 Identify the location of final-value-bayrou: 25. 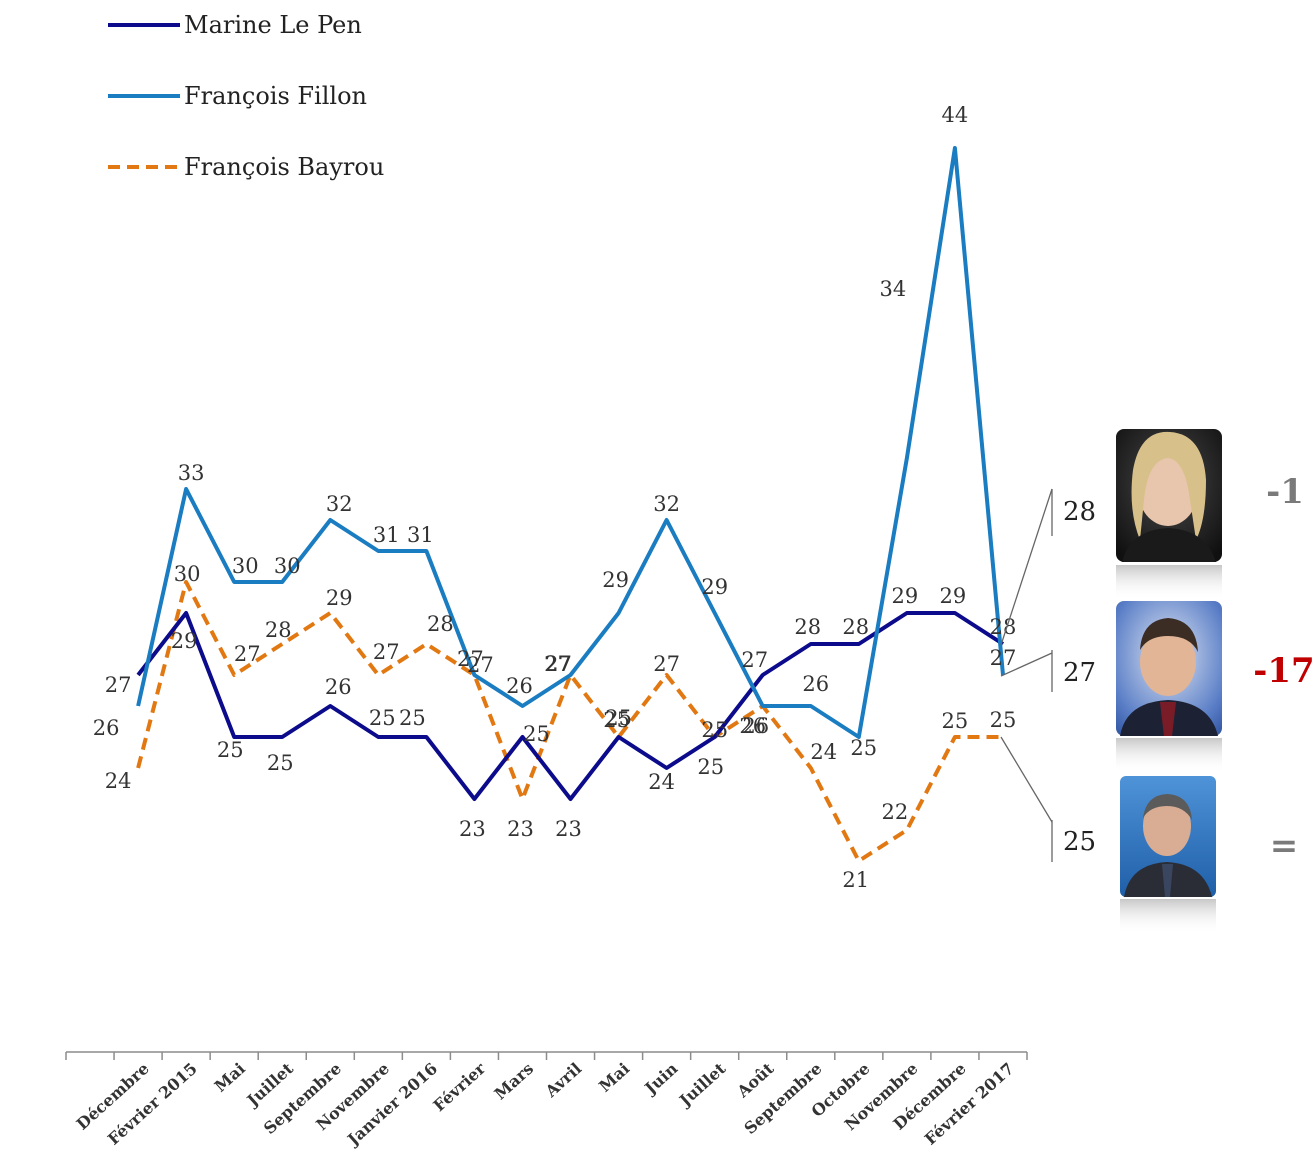
(1079, 842).